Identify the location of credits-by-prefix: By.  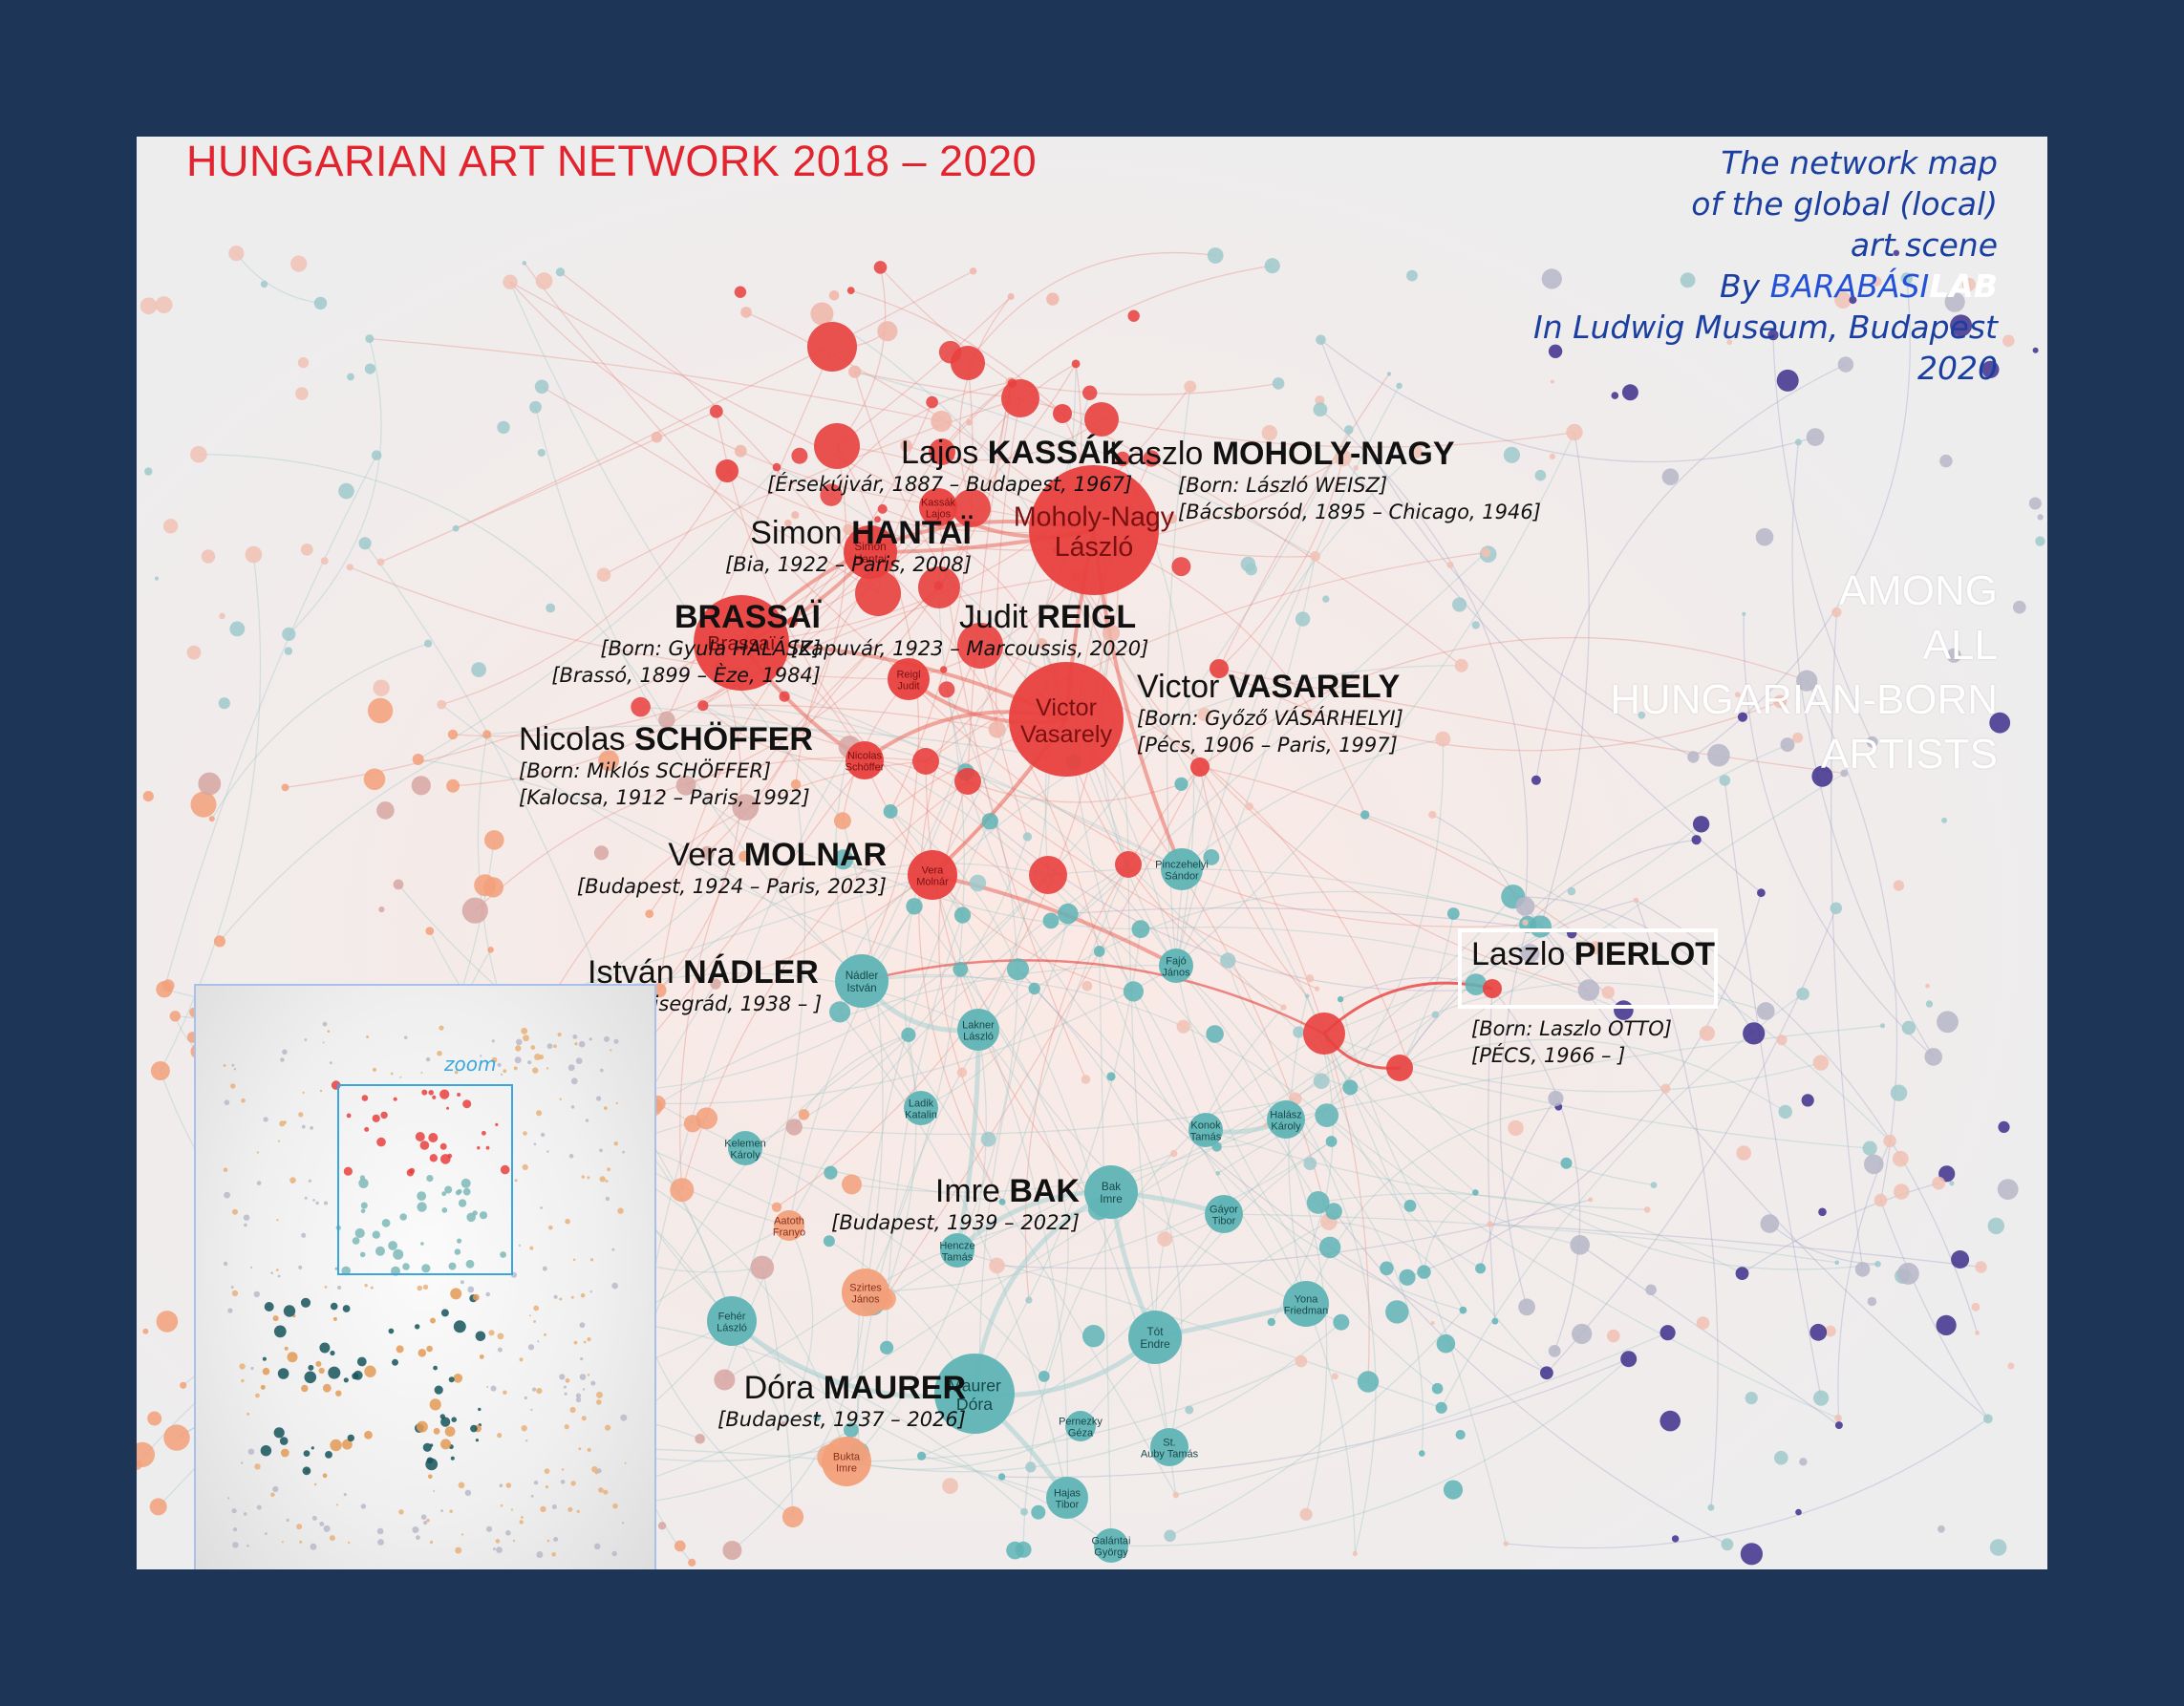
(1745, 286).